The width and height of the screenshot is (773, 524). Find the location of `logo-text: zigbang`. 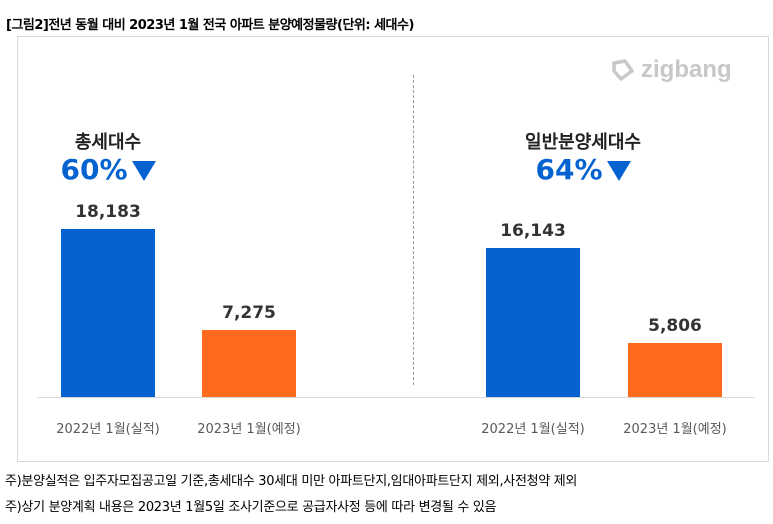

logo-text: zigbang is located at coordinates (686, 69).